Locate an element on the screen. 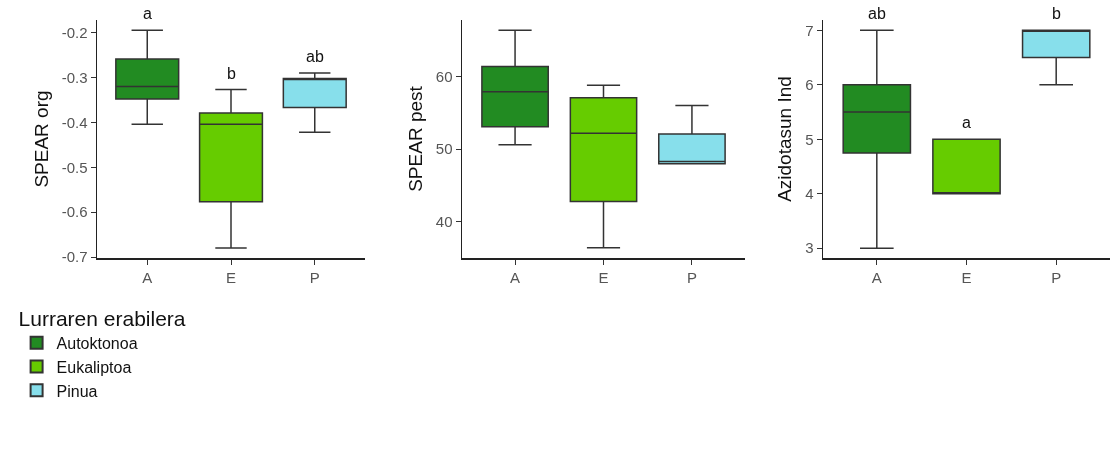 The image size is (1115, 473). y-axis-title: SPEAR org is located at coordinates (41, 139).